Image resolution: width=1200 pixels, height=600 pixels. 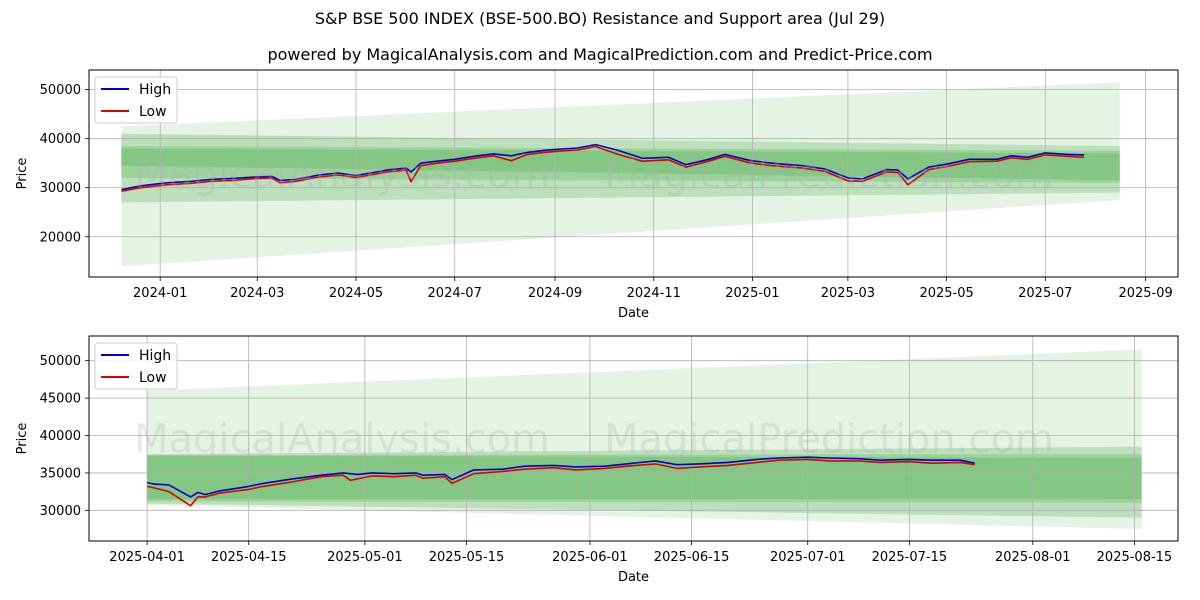 What do you see at coordinates (257, 293) in the screenshot?
I see `x-tick-label: 2024-03` at bounding box center [257, 293].